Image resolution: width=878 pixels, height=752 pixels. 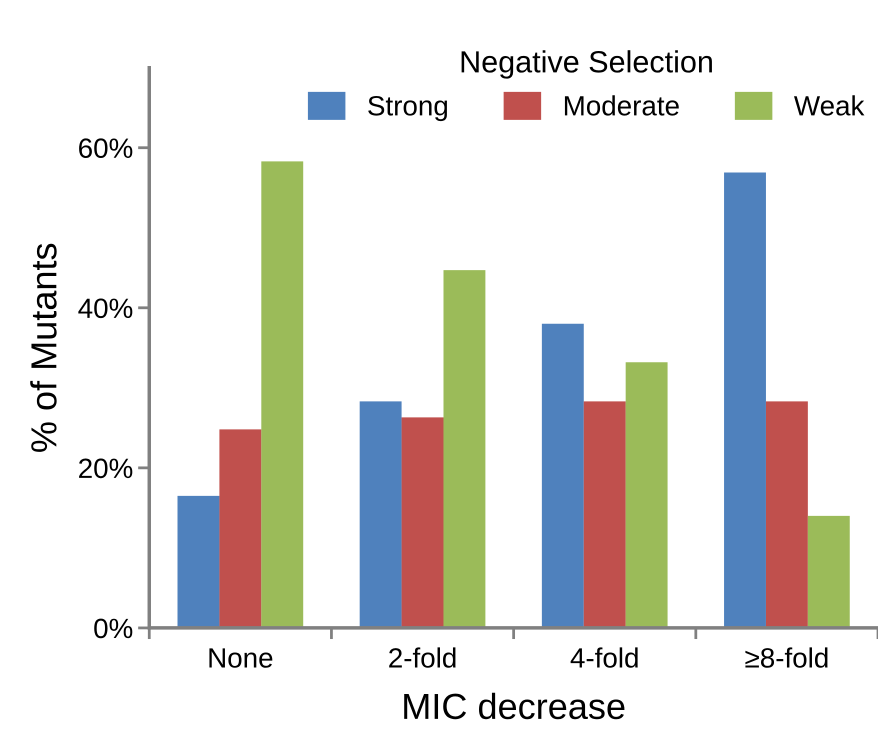 What do you see at coordinates (113, 628) in the screenshot?
I see `y-tick-label: 0%` at bounding box center [113, 628].